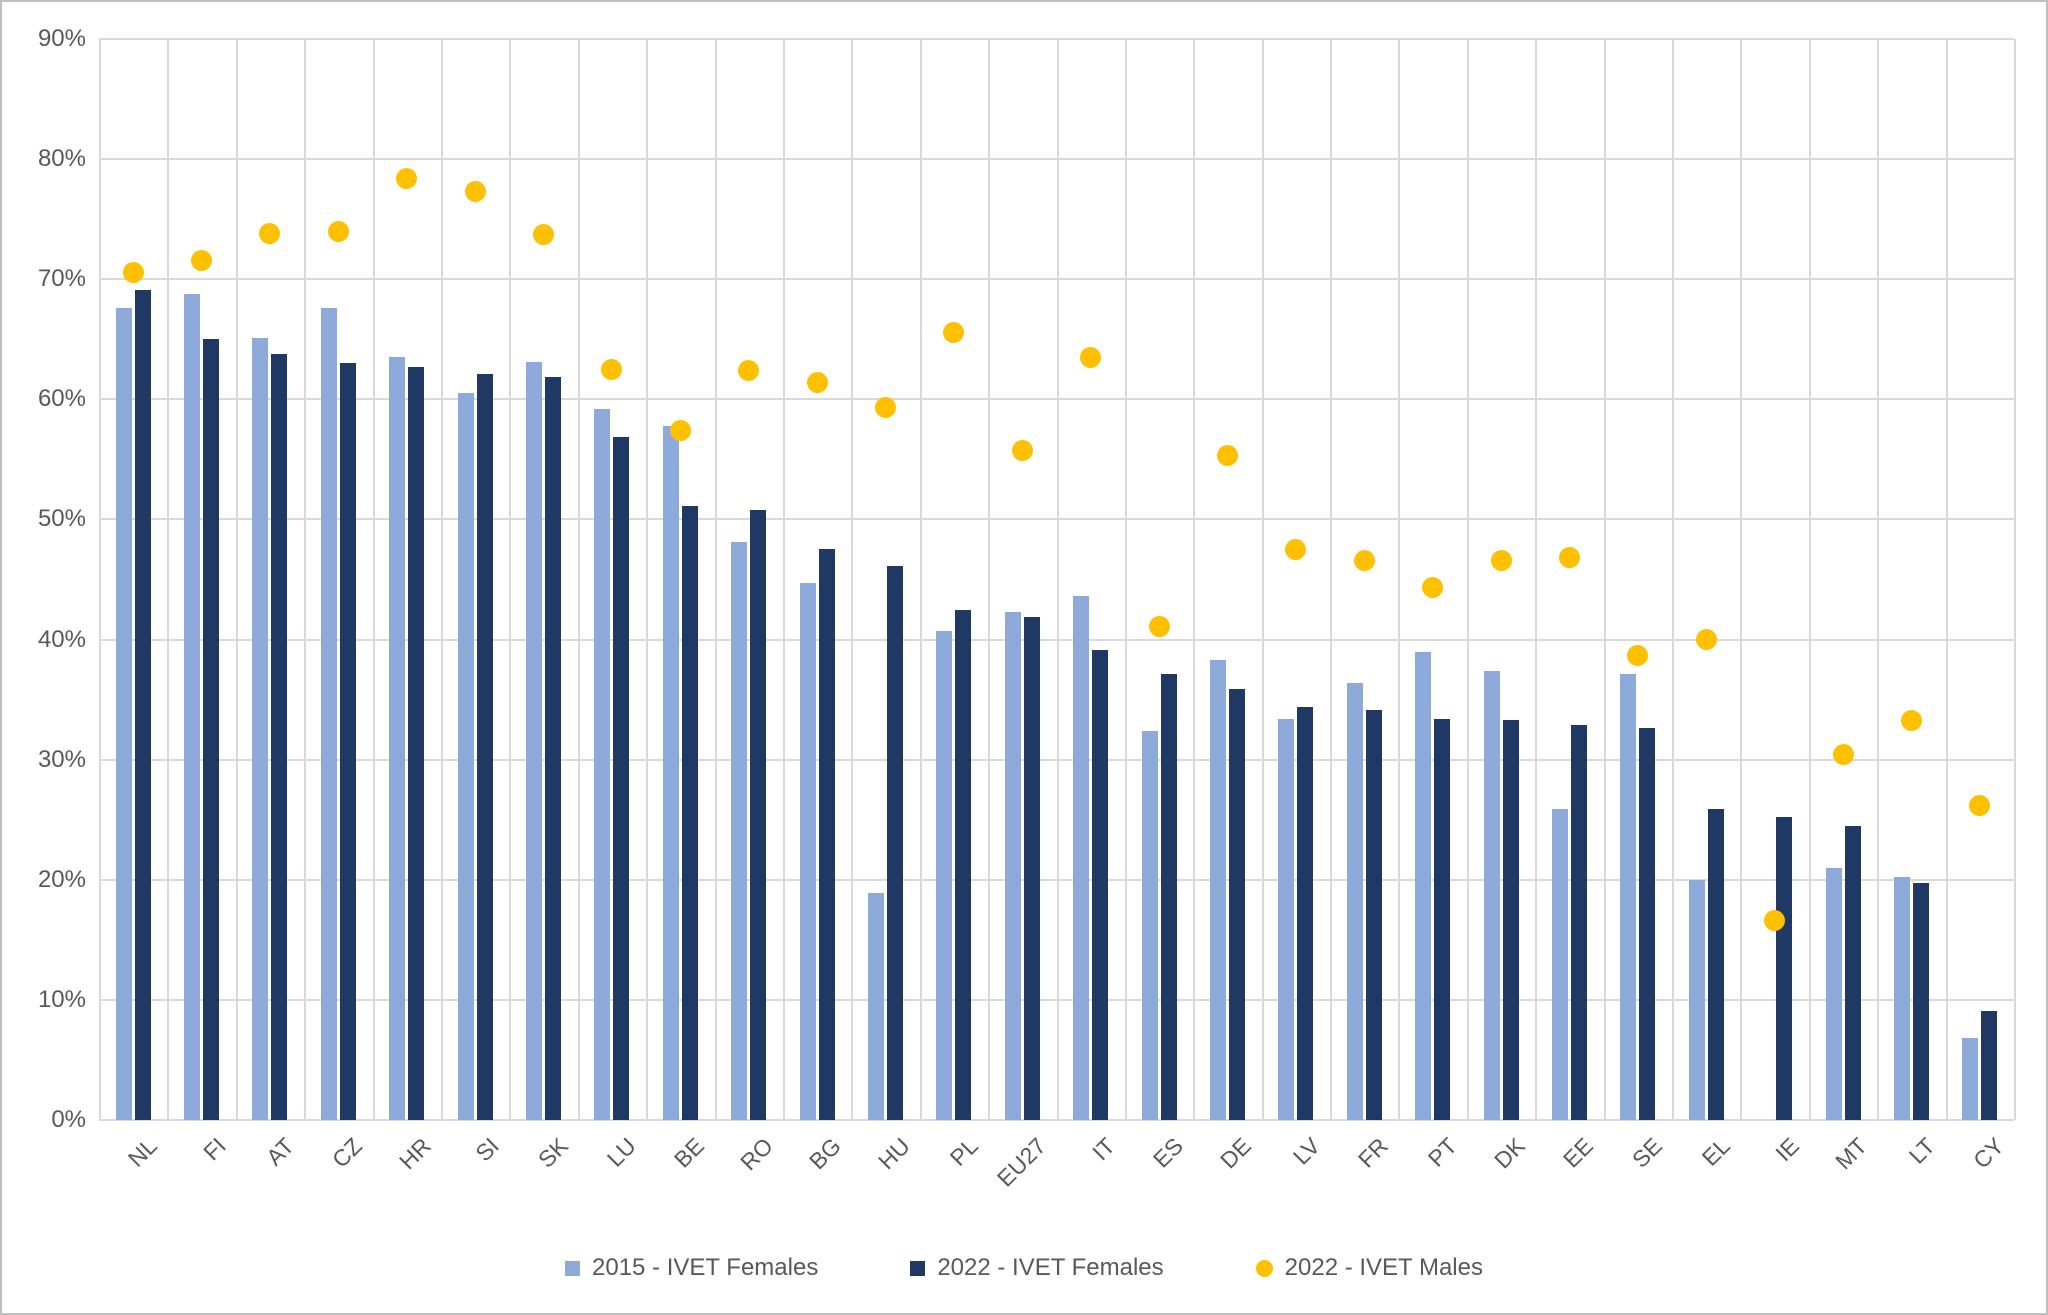 This screenshot has height=1315, width=2048. I want to click on x-tick-label-FR: FR, so click(1373, 1152).